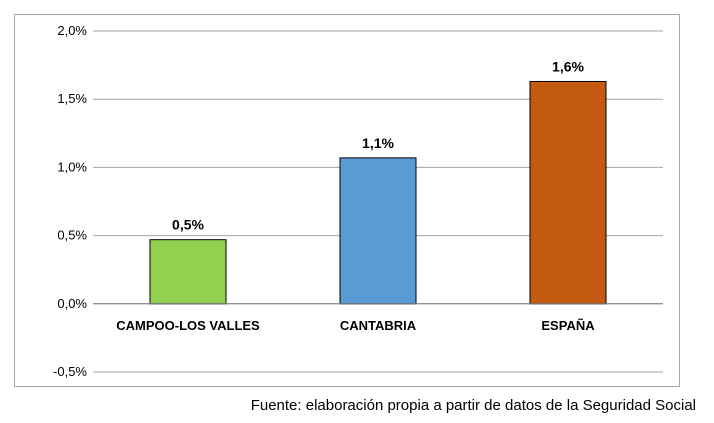 Image resolution: width=714 pixels, height=423 pixels. I want to click on data-label: 1,1%, so click(378, 143).